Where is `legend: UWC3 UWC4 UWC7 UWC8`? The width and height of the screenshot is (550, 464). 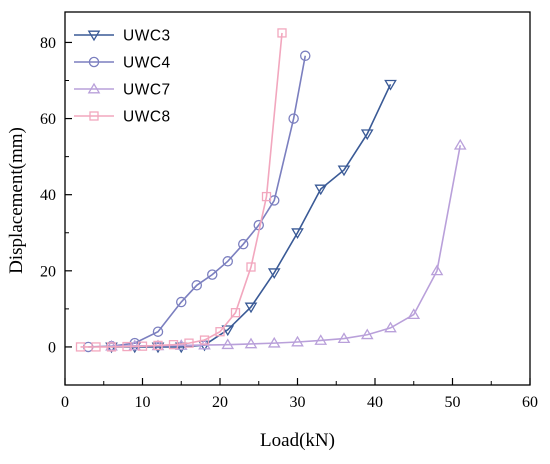
legend: UWC3 UWC4 UWC7 UWC8 is located at coordinates (122, 77).